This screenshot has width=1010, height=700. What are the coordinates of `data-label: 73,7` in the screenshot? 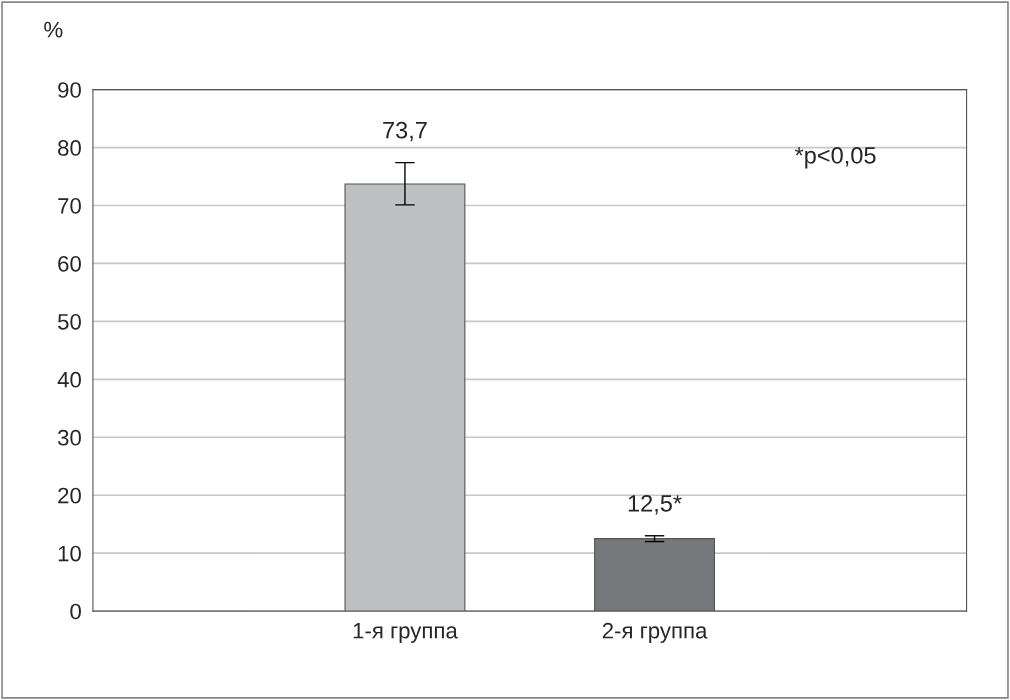 It's located at (405, 131).